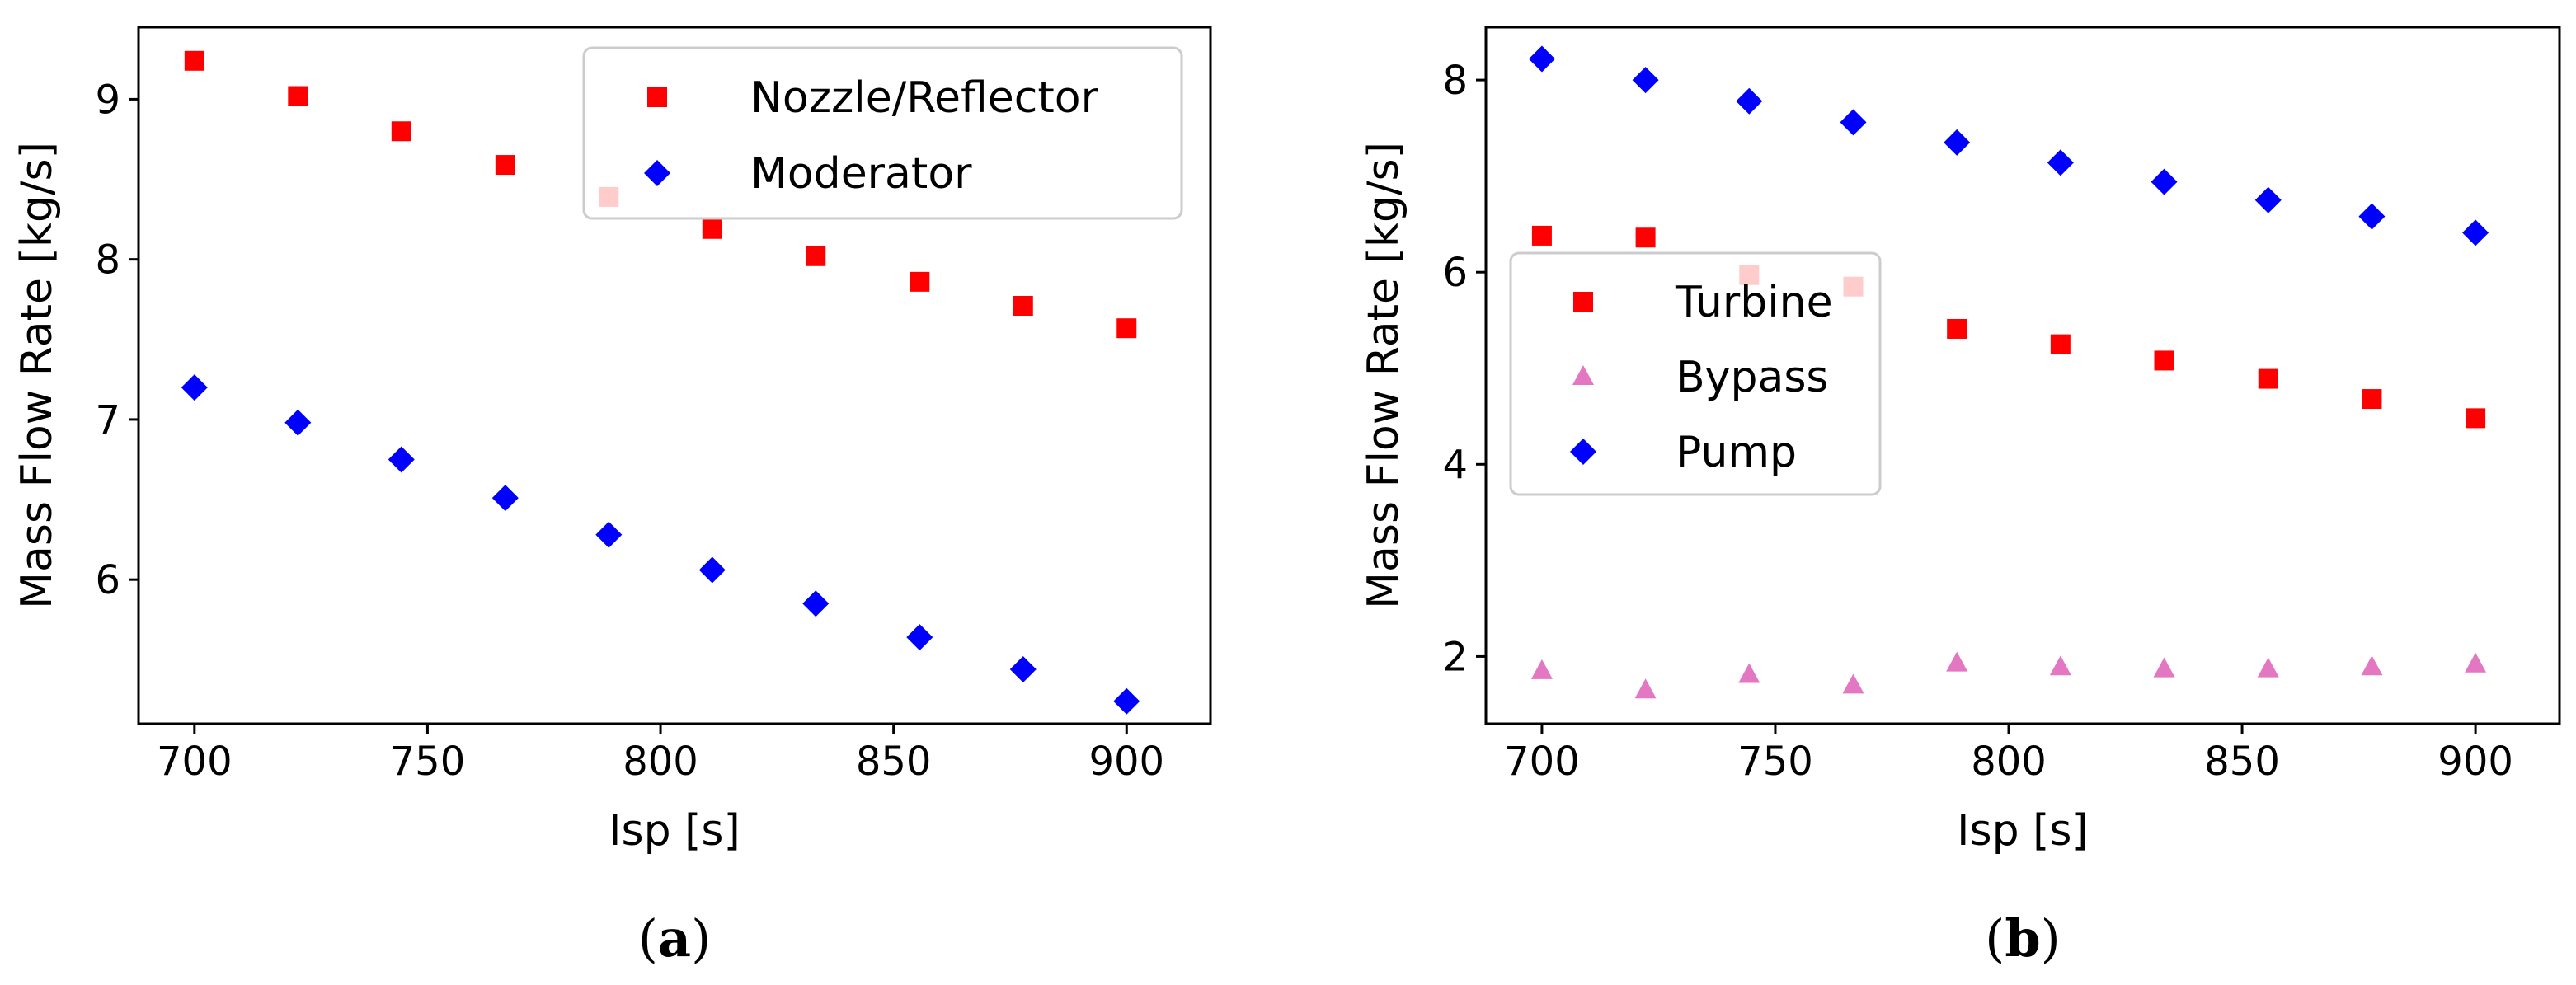 The image size is (2576, 985). What do you see at coordinates (861, 174) in the screenshot?
I see `legend-label: Moderator` at bounding box center [861, 174].